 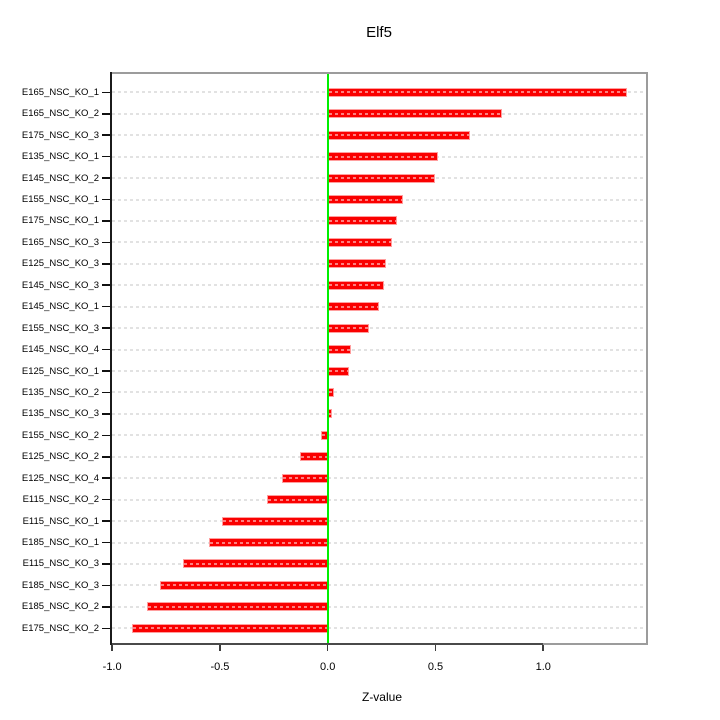 What do you see at coordinates (328, 667) in the screenshot?
I see `x-tick-label: 0.0` at bounding box center [328, 667].